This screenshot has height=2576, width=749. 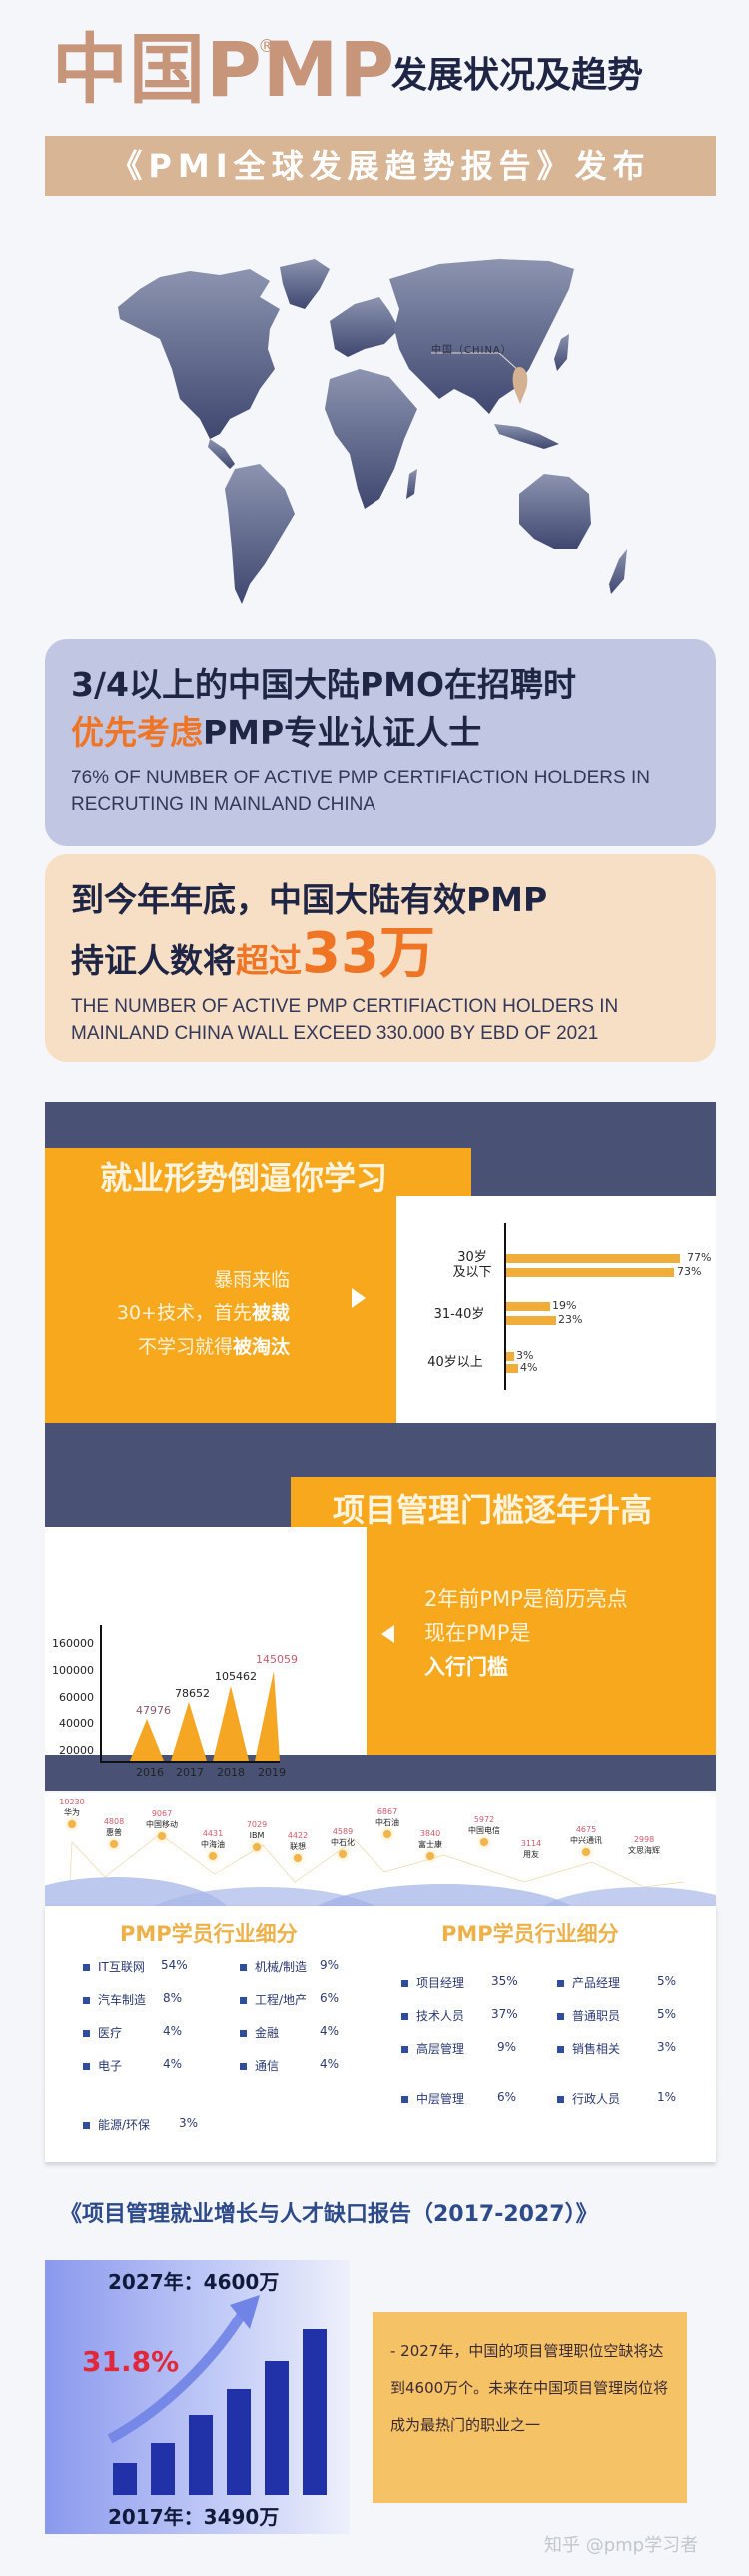 I want to click on section2-text: 2年前PMP是简历亮点 现在PMP是 入行门槛, so click(x=526, y=1633).